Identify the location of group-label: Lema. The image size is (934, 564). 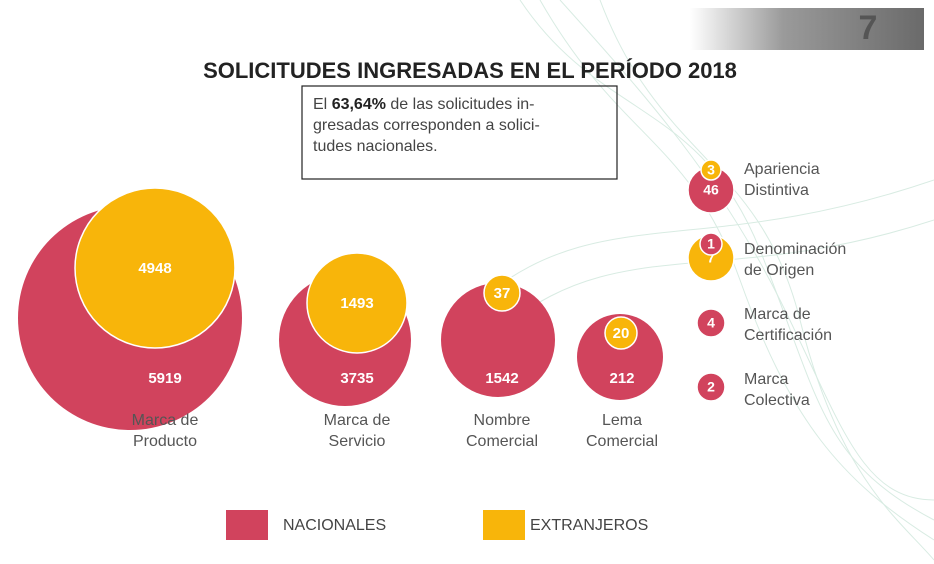
(622, 420).